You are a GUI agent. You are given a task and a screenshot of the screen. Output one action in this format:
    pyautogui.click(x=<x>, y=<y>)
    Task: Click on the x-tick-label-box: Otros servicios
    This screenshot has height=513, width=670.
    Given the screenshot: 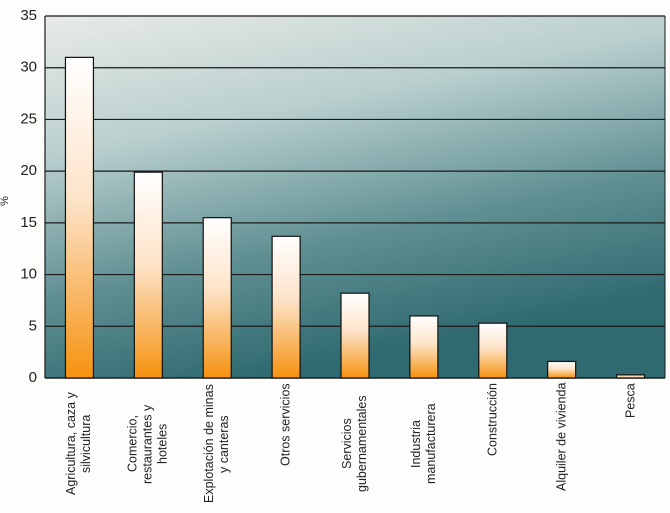 What is the action you would take?
    pyautogui.click(x=286, y=444)
    